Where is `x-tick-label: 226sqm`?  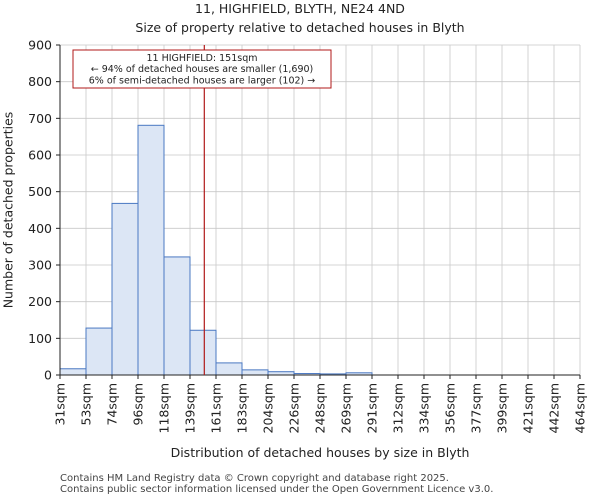
x-tick-label: 226sqm is located at coordinates (294, 408).